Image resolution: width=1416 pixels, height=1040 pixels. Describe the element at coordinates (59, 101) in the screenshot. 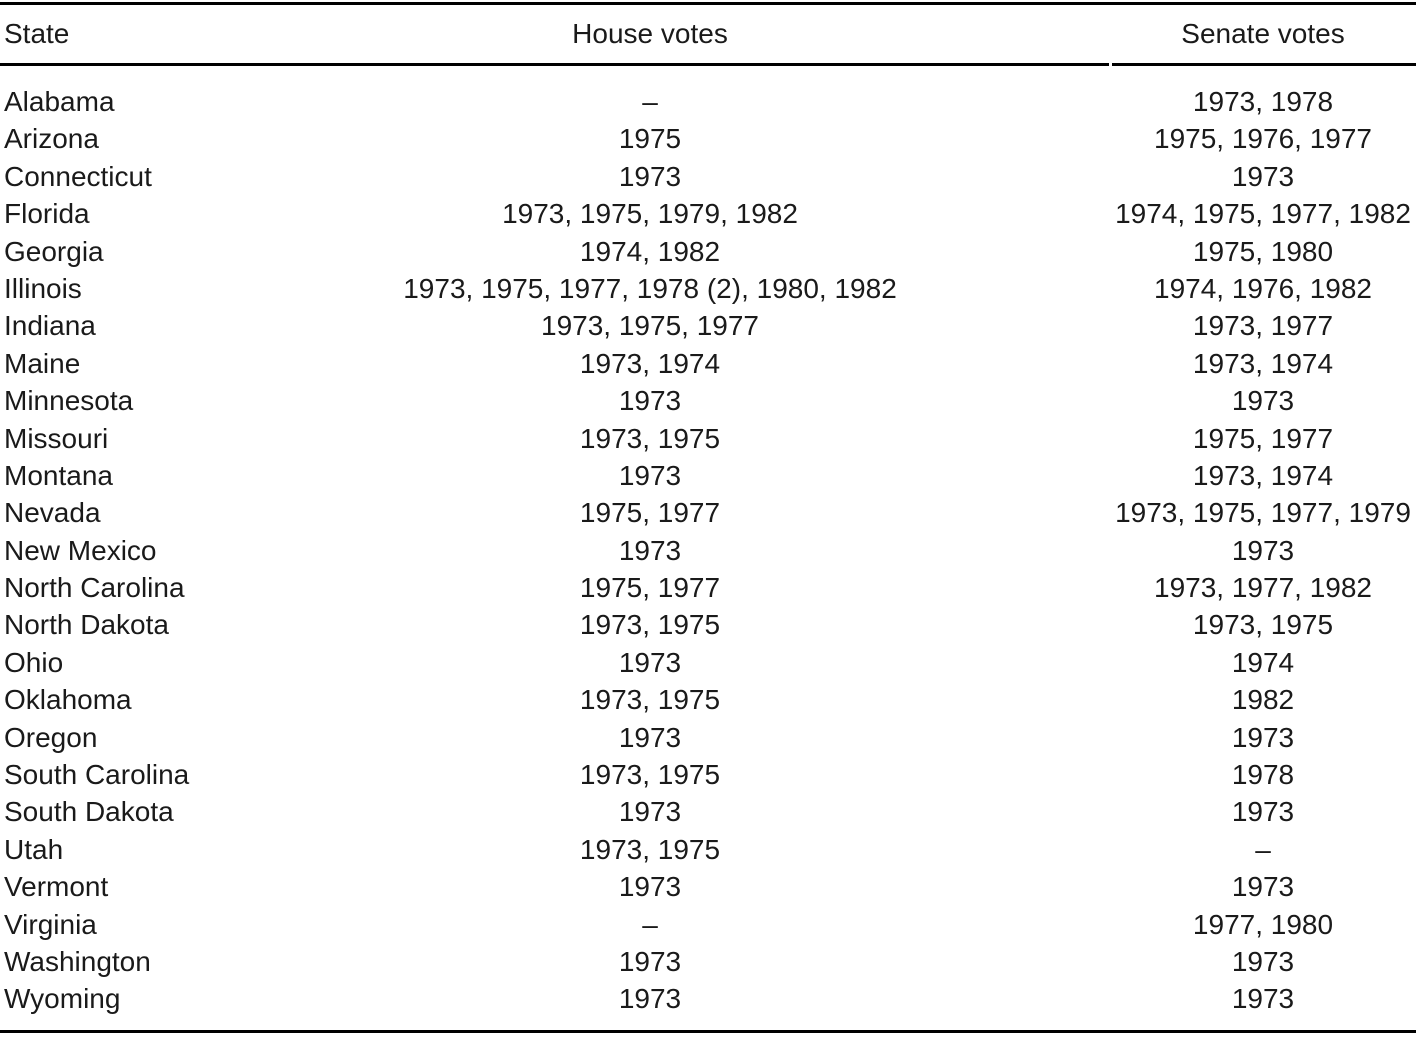

I see `state-cell: Alabama` at that location.